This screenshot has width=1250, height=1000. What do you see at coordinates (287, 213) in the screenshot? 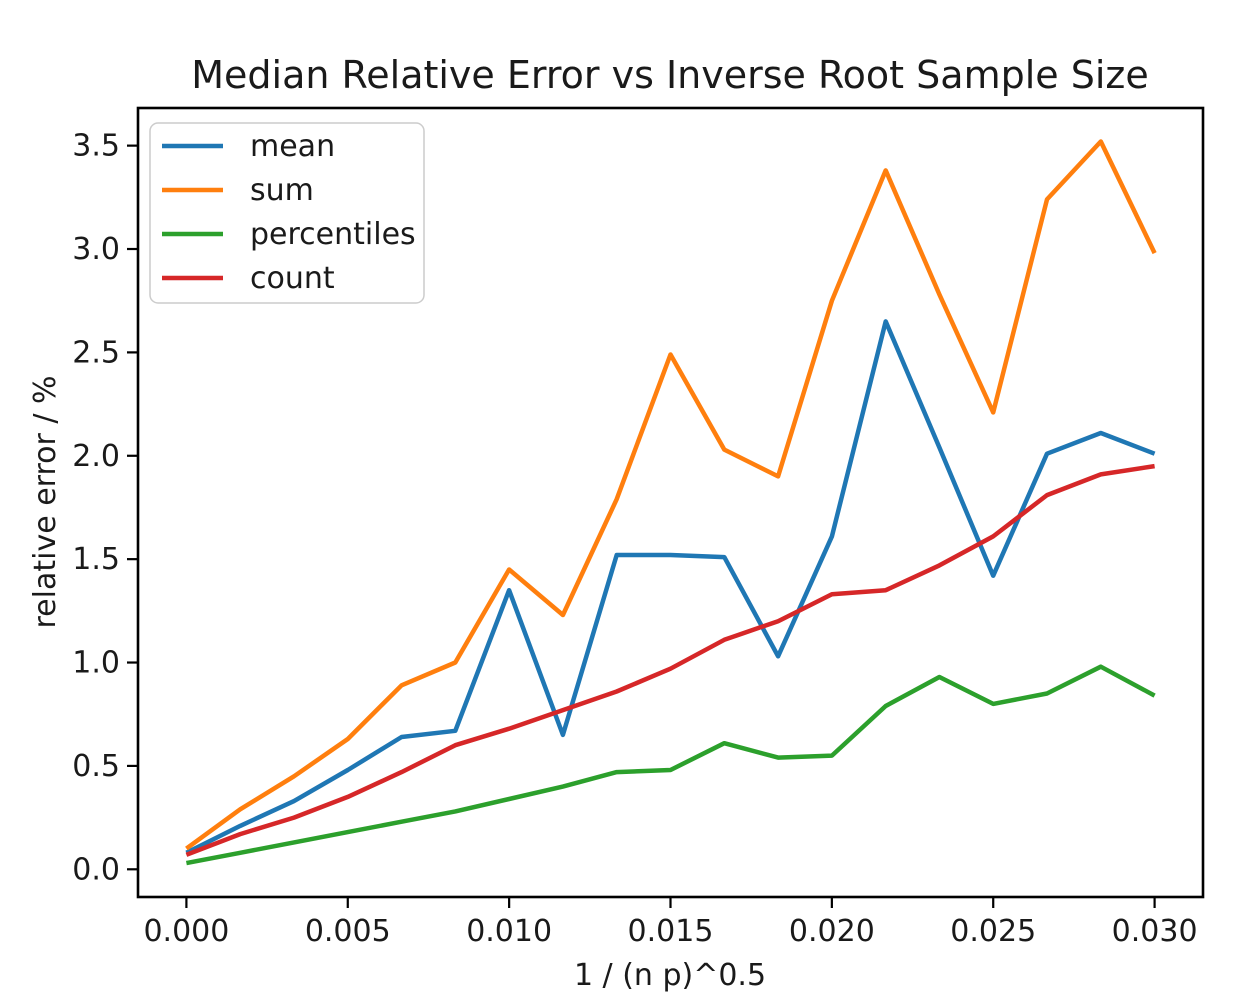
I see `legend-box` at bounding box center [287, 213].